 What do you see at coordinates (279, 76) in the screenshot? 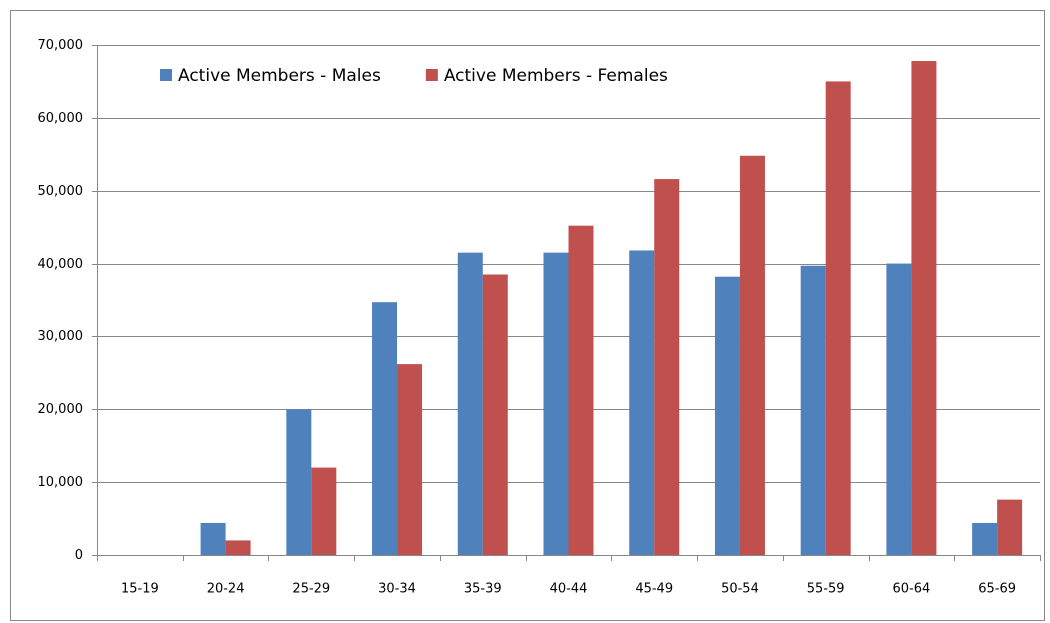
I see `legend-text: Active Members - Males` at bounding box center [279, 76].